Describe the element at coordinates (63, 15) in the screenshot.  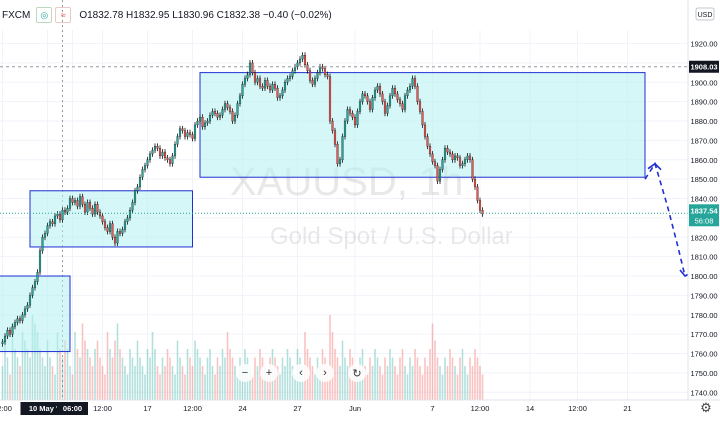
I see `wave-icon: ≈` at that location.